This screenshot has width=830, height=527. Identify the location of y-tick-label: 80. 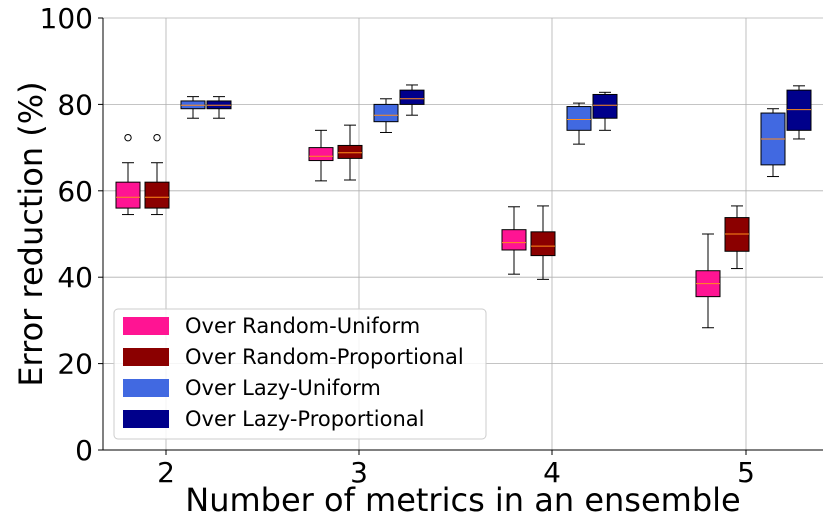
(75, 104).